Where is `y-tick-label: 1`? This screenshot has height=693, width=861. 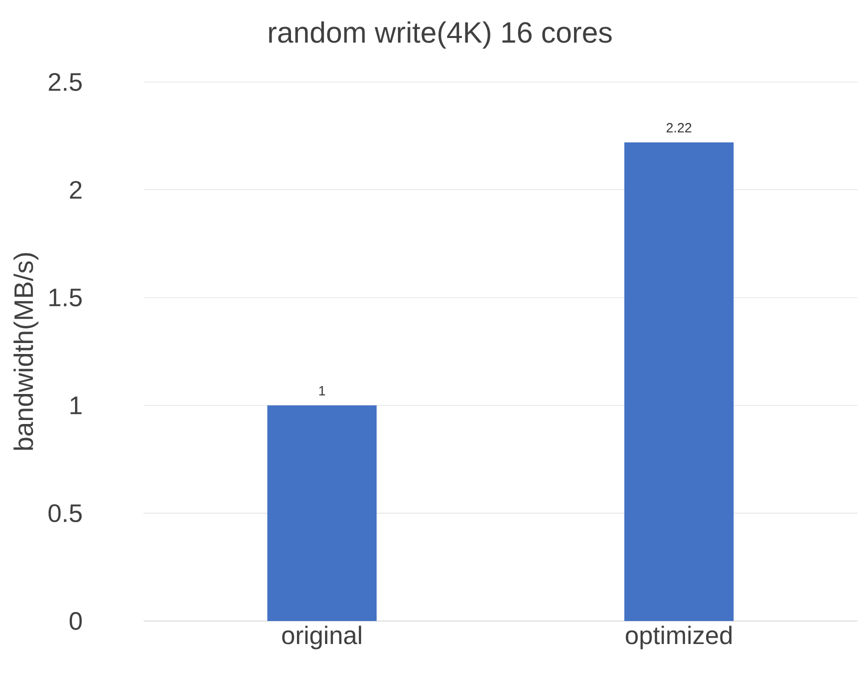 y-tick-label: 1 is located at coordinates (76, 405).